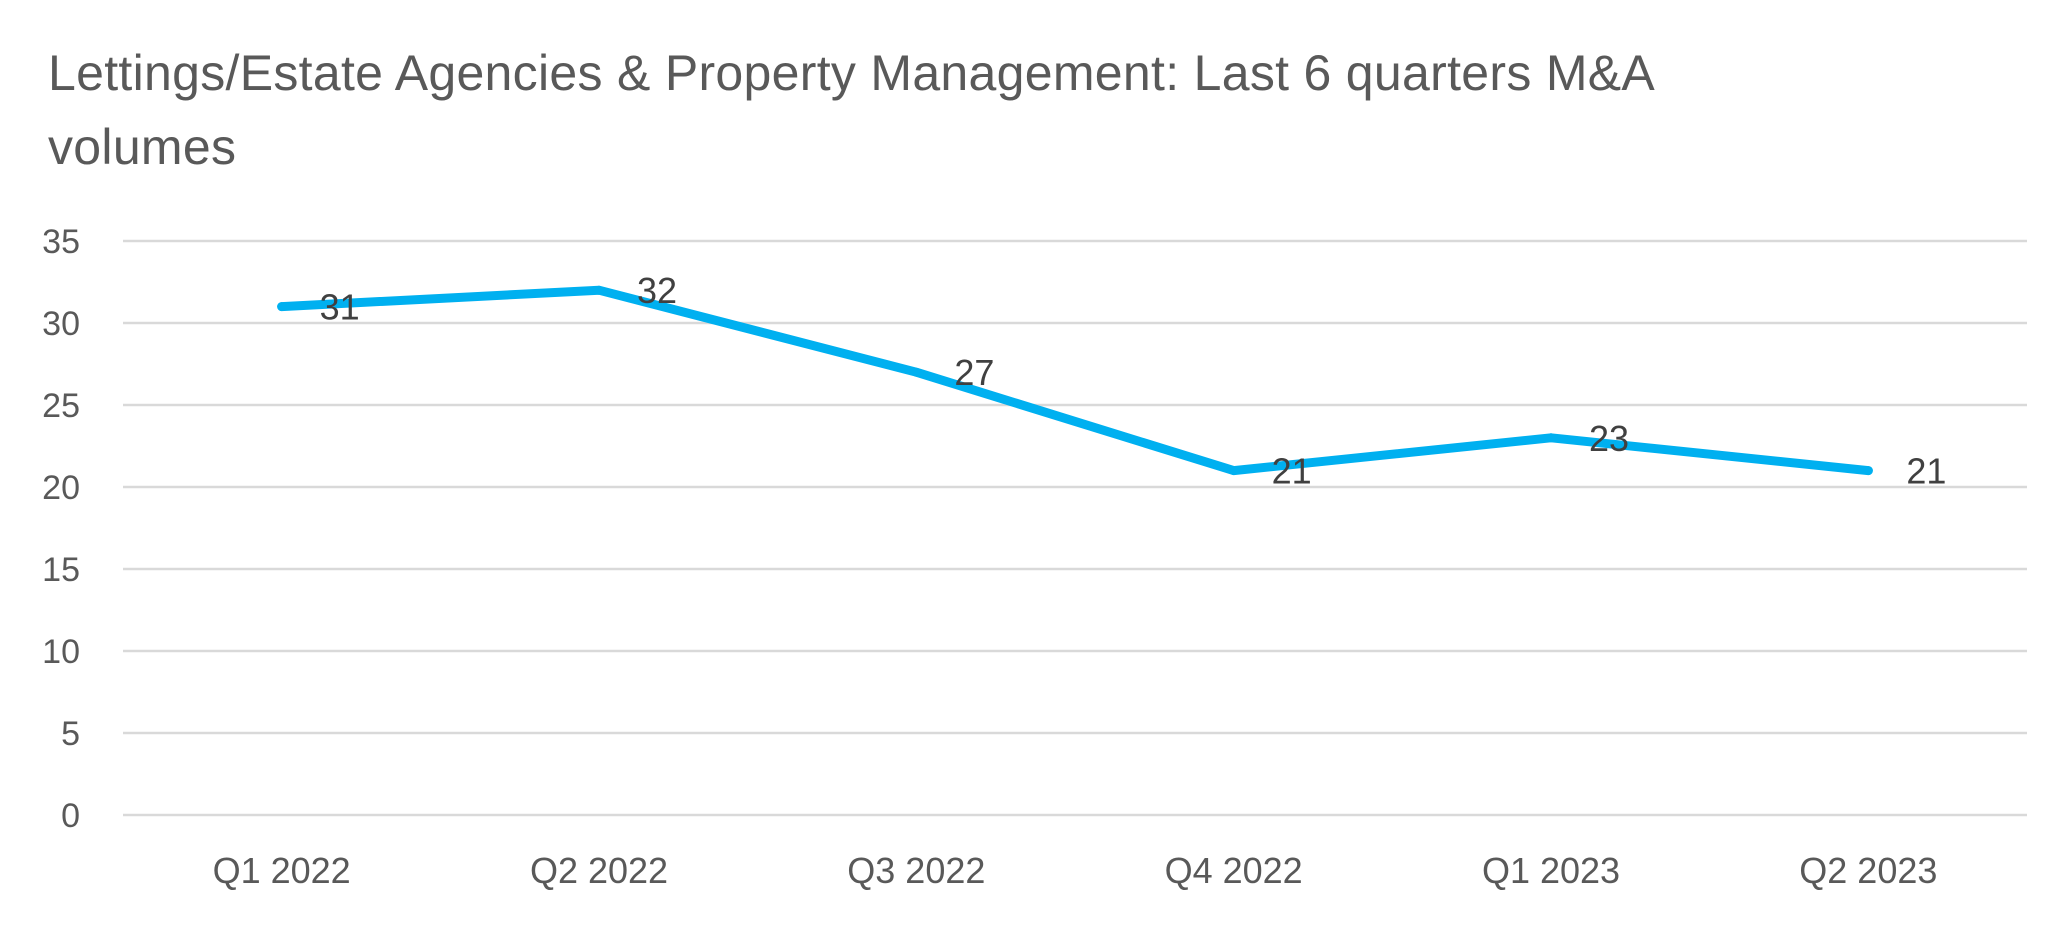 The width and height of the screenshot is (2068, 927). What do you see at coordinates (916, 870) in the screenshot?
I see `x-tick-label: Q3 2022` at bounding box center [916, 870].